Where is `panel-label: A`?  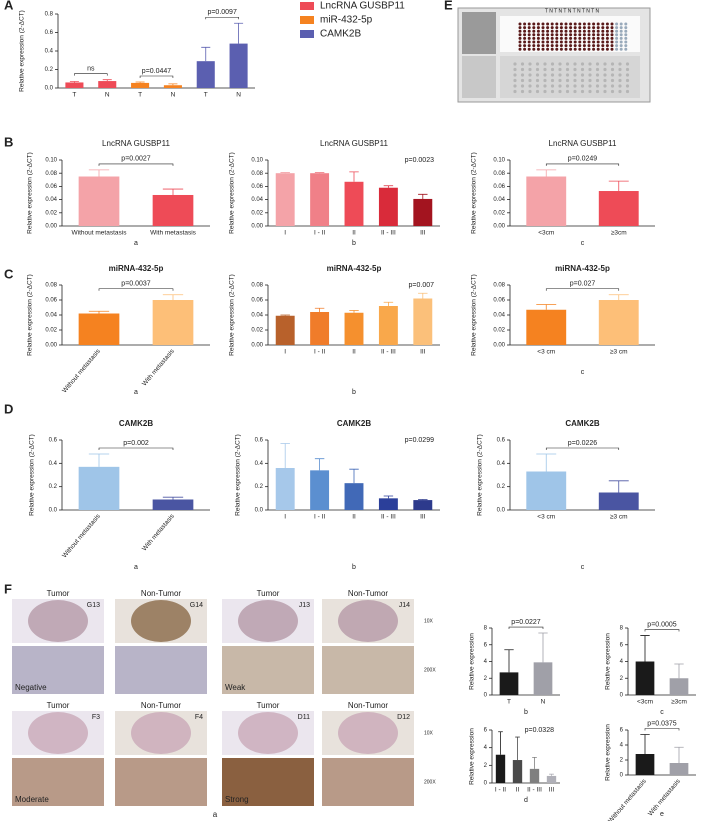 panel-label: A is located at coordinates (9, 6).